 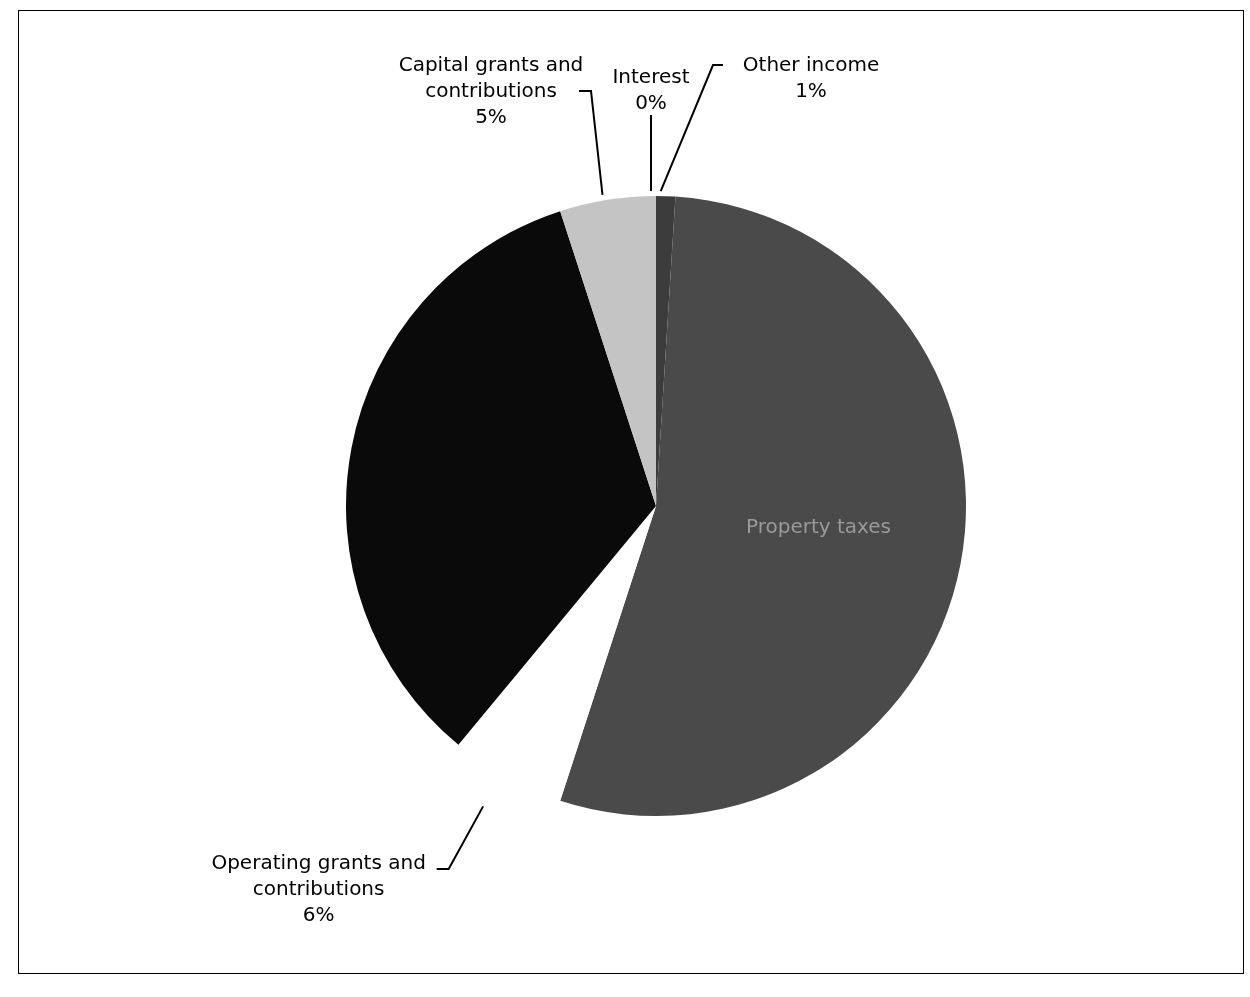 What do you see at coordinates (318, 875) in the screenshot?
I see `slice-label: Operating grants and contributions` at bounding box center [318, 875].